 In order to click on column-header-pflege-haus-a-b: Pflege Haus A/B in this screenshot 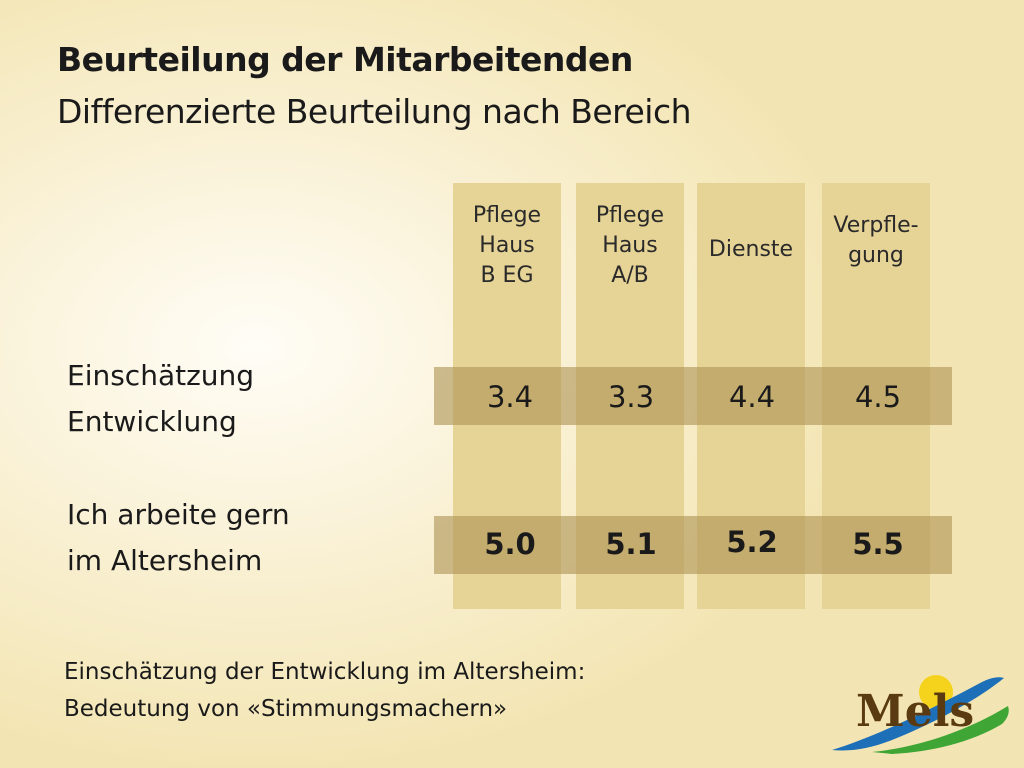, I will do `click(630, 245)`.